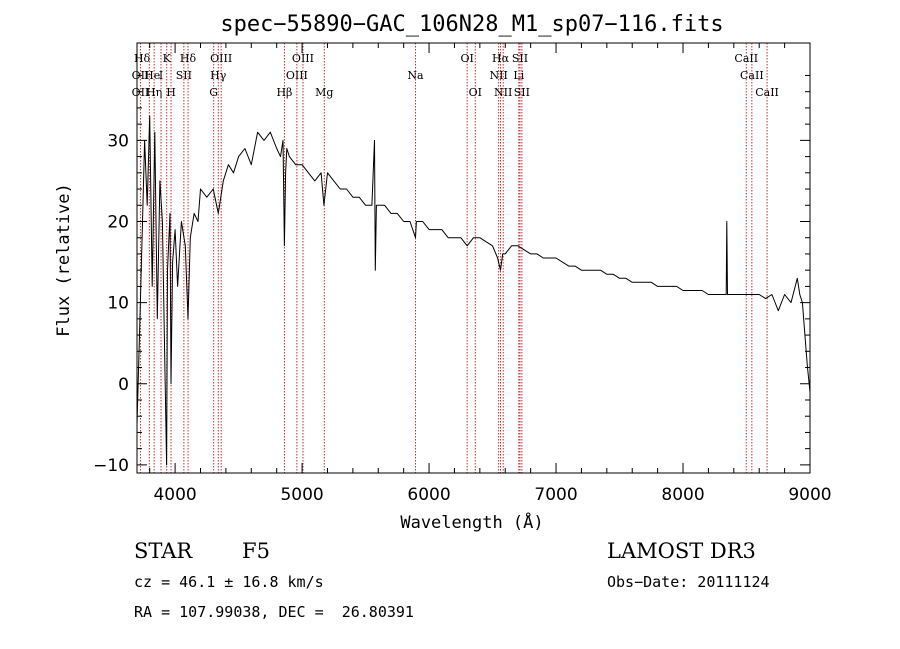  I want to click on y-tick-label: 30, so click(118, 141).